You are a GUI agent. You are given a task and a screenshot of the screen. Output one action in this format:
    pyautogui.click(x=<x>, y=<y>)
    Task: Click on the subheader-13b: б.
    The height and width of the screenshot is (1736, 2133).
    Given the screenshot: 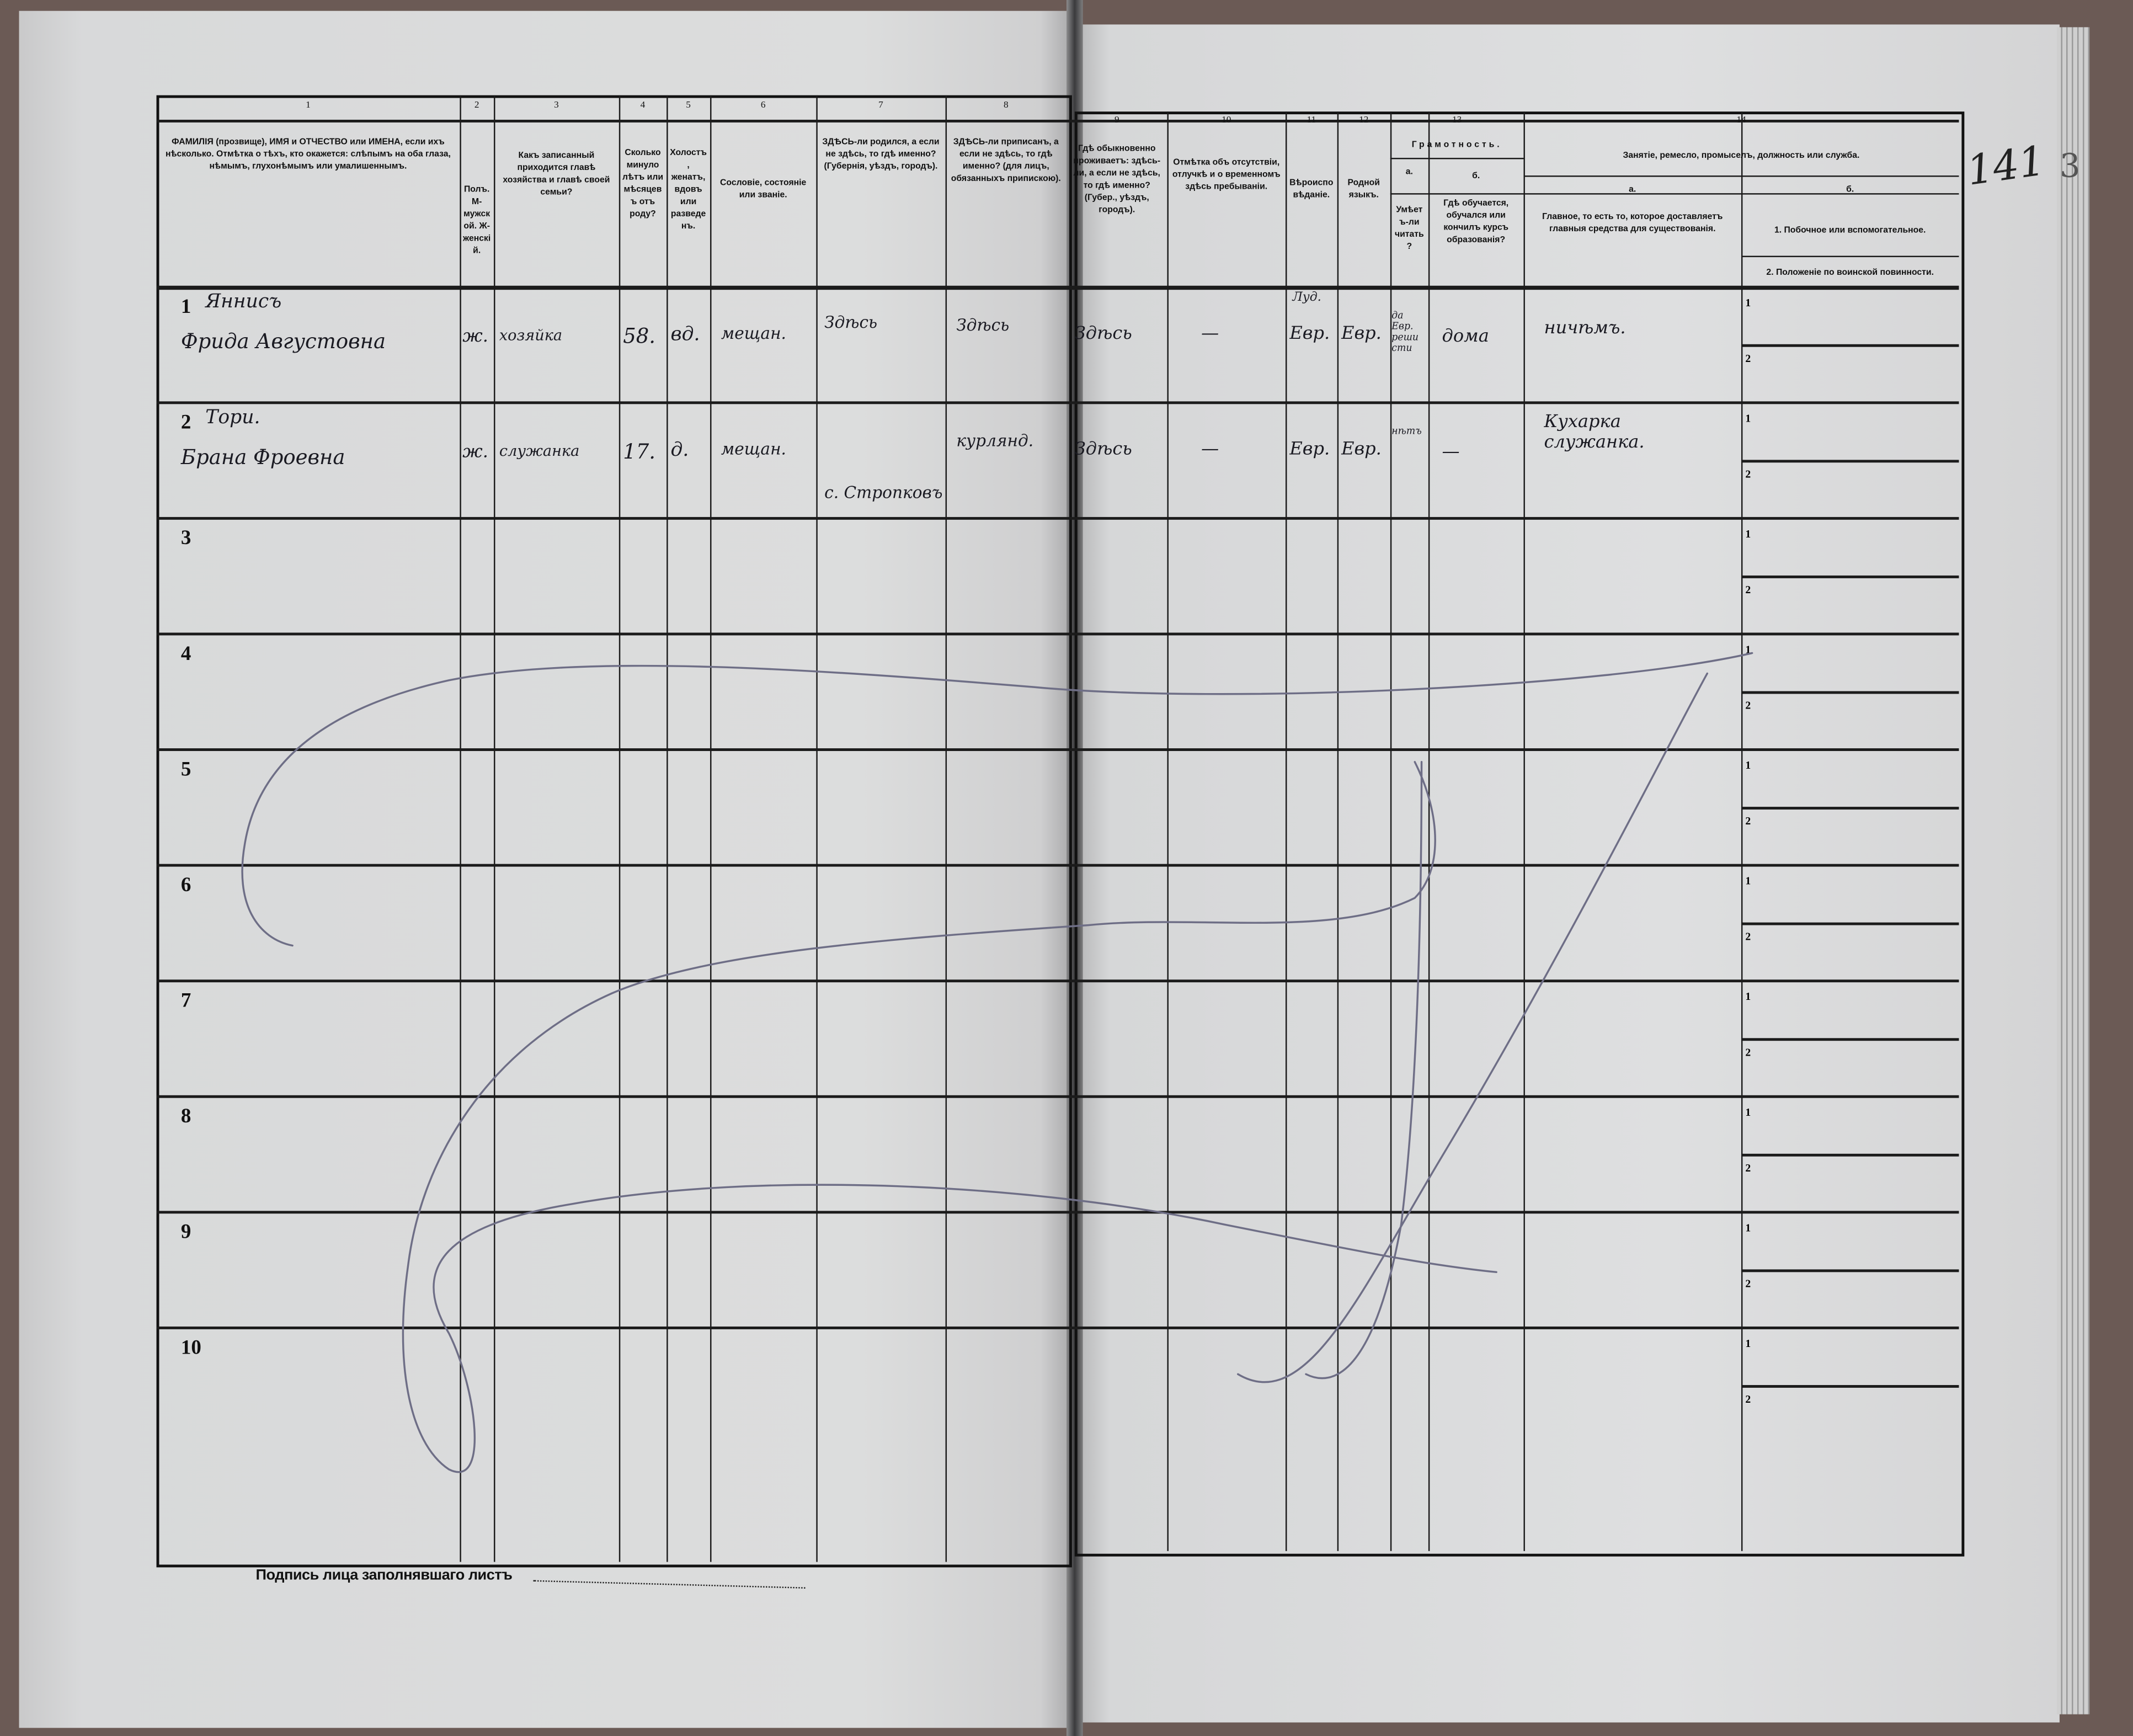 What is the action you would take?
    pyautogui.click(x=1476, y=176)
    